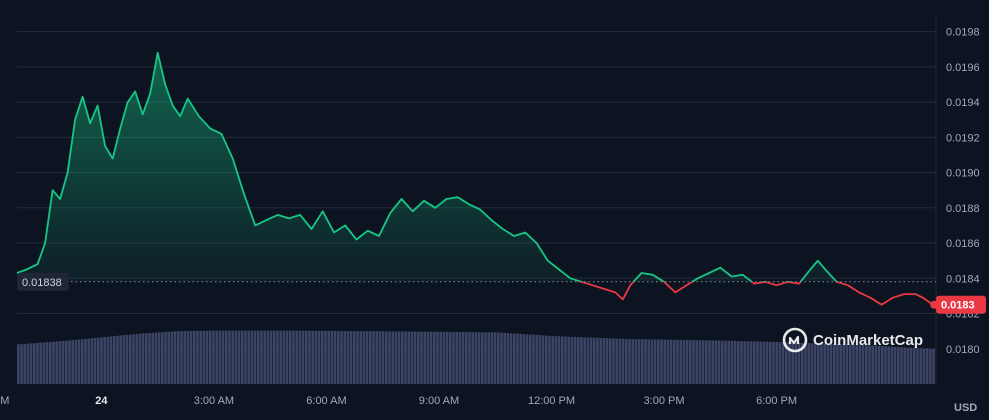  What do you see at coordinates (965, 408) in the screenshot?
I see `currency-unit: USD` at bounding box center [965, 408].